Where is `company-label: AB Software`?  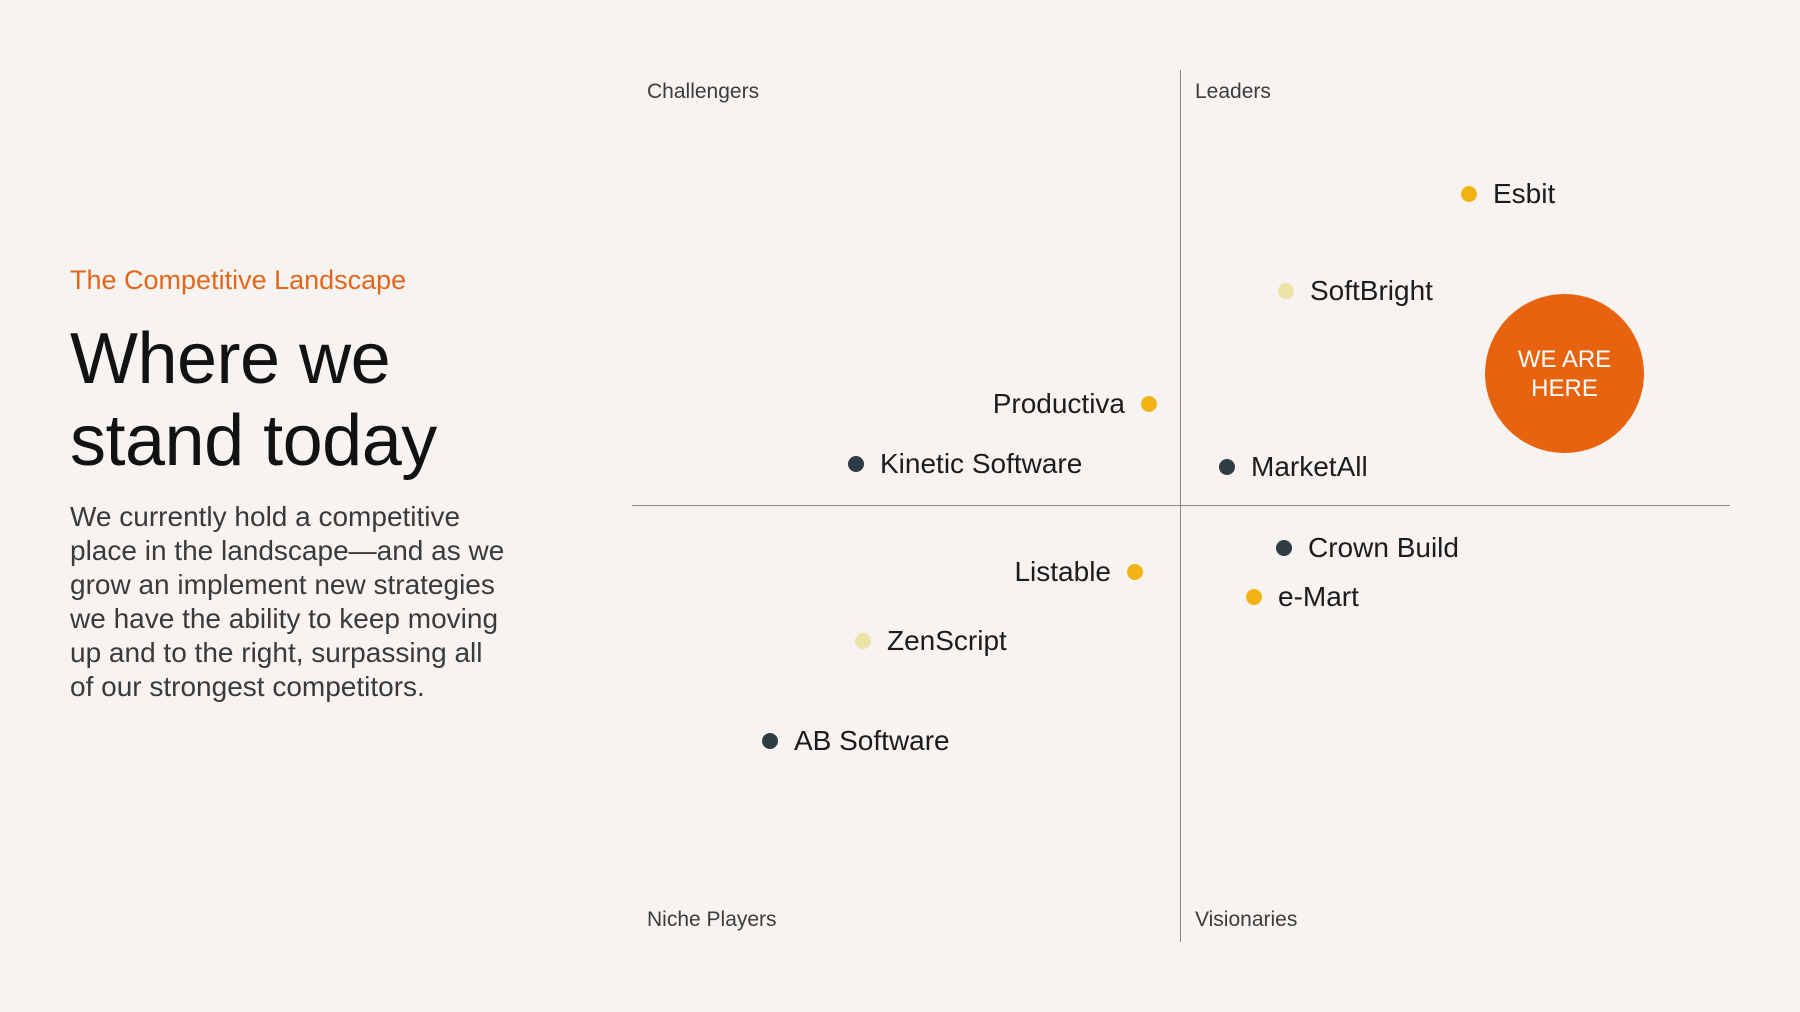 company-label: AB Software is located at coordinates (872, 740).